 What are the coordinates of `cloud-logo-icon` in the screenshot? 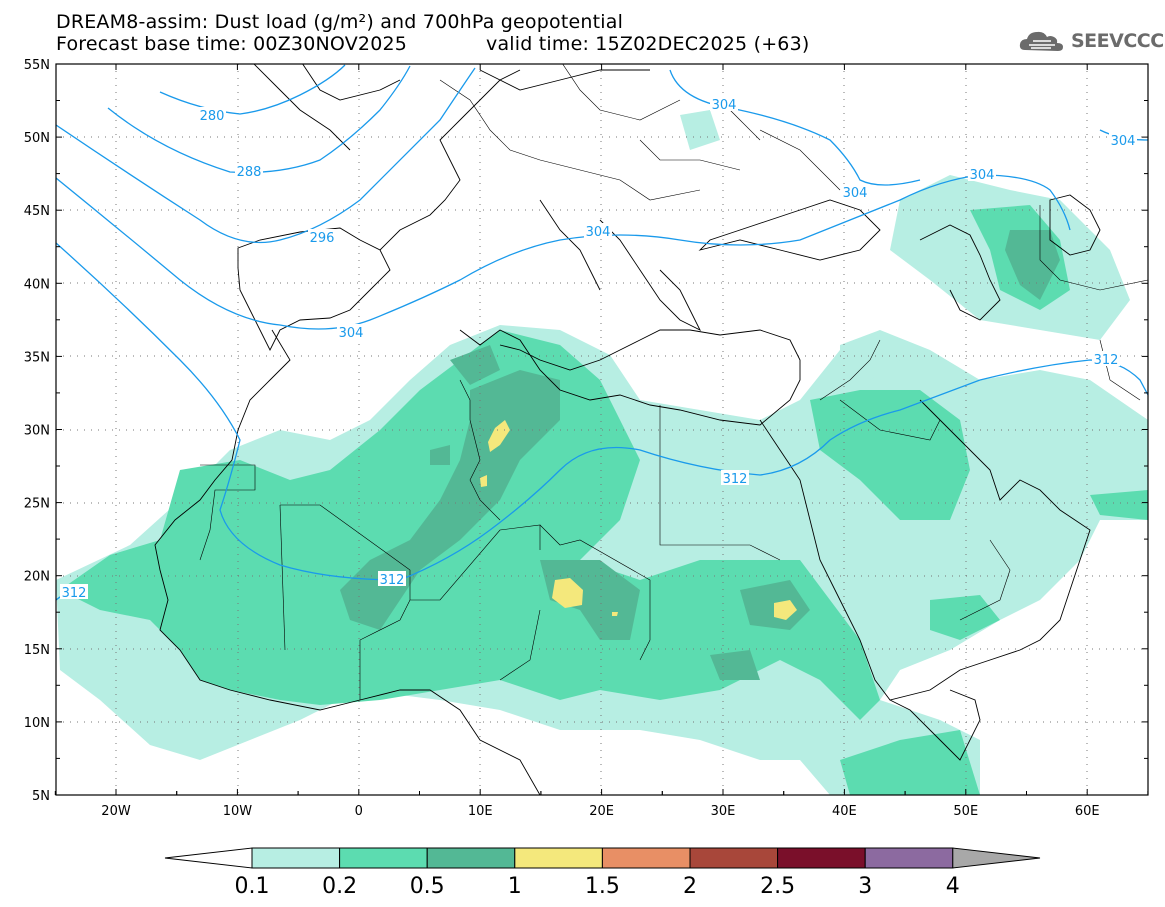 It's located at (1041, 41).